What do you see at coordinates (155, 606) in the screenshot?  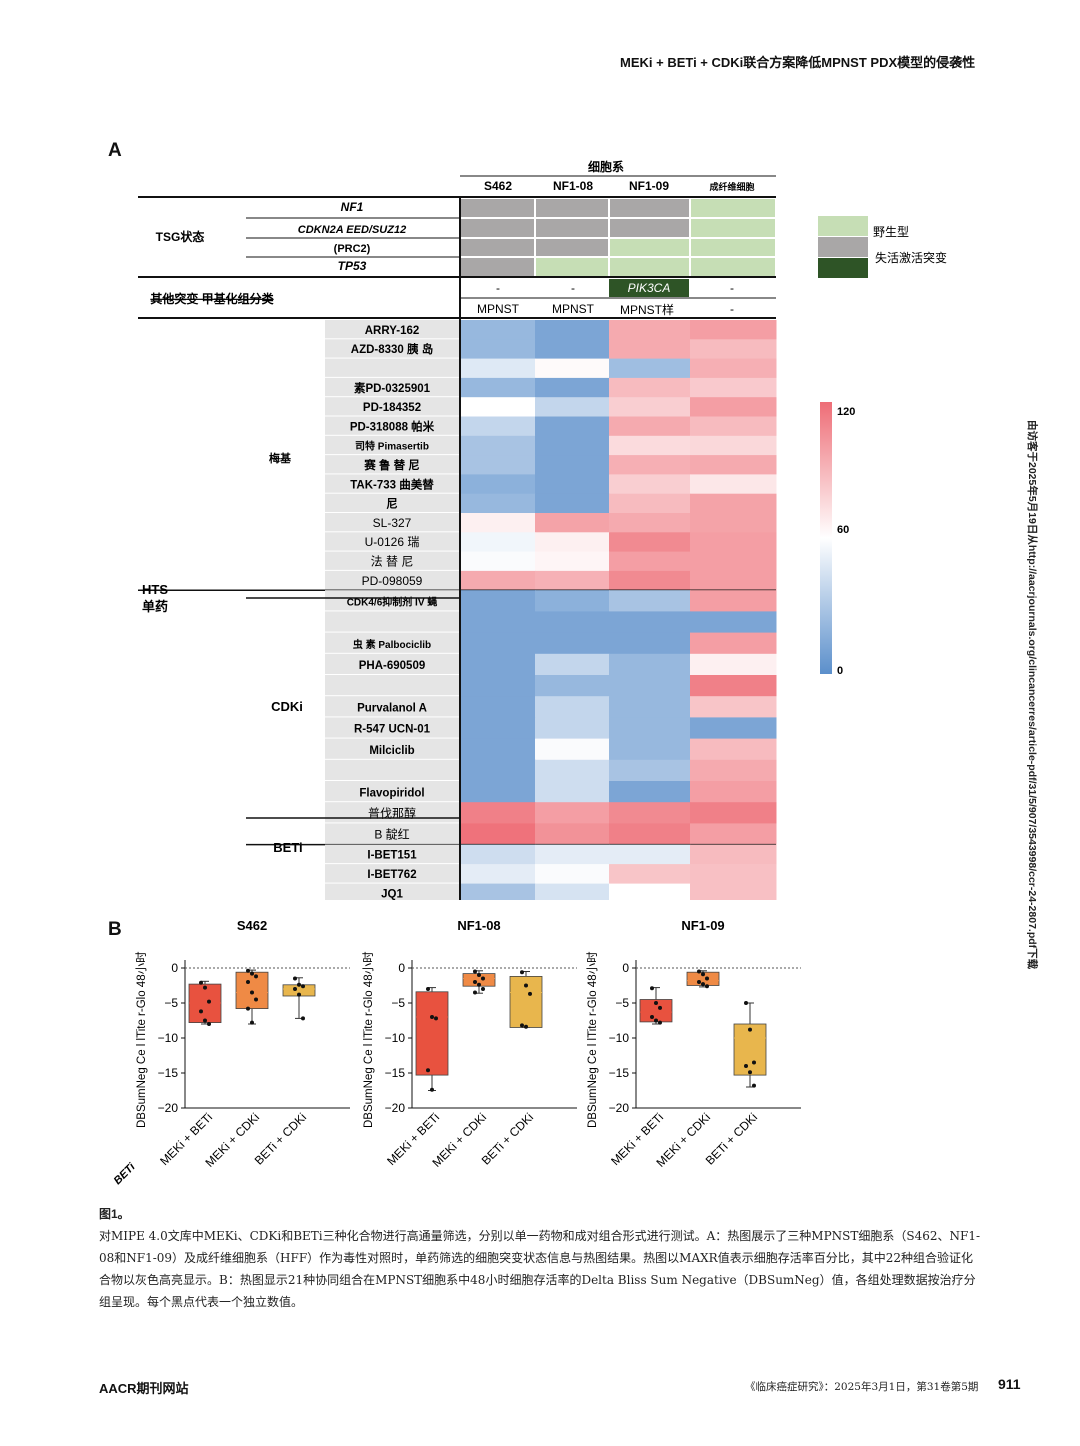 I see `hts-sub-label: 单药` at bounding box center [155, 606].